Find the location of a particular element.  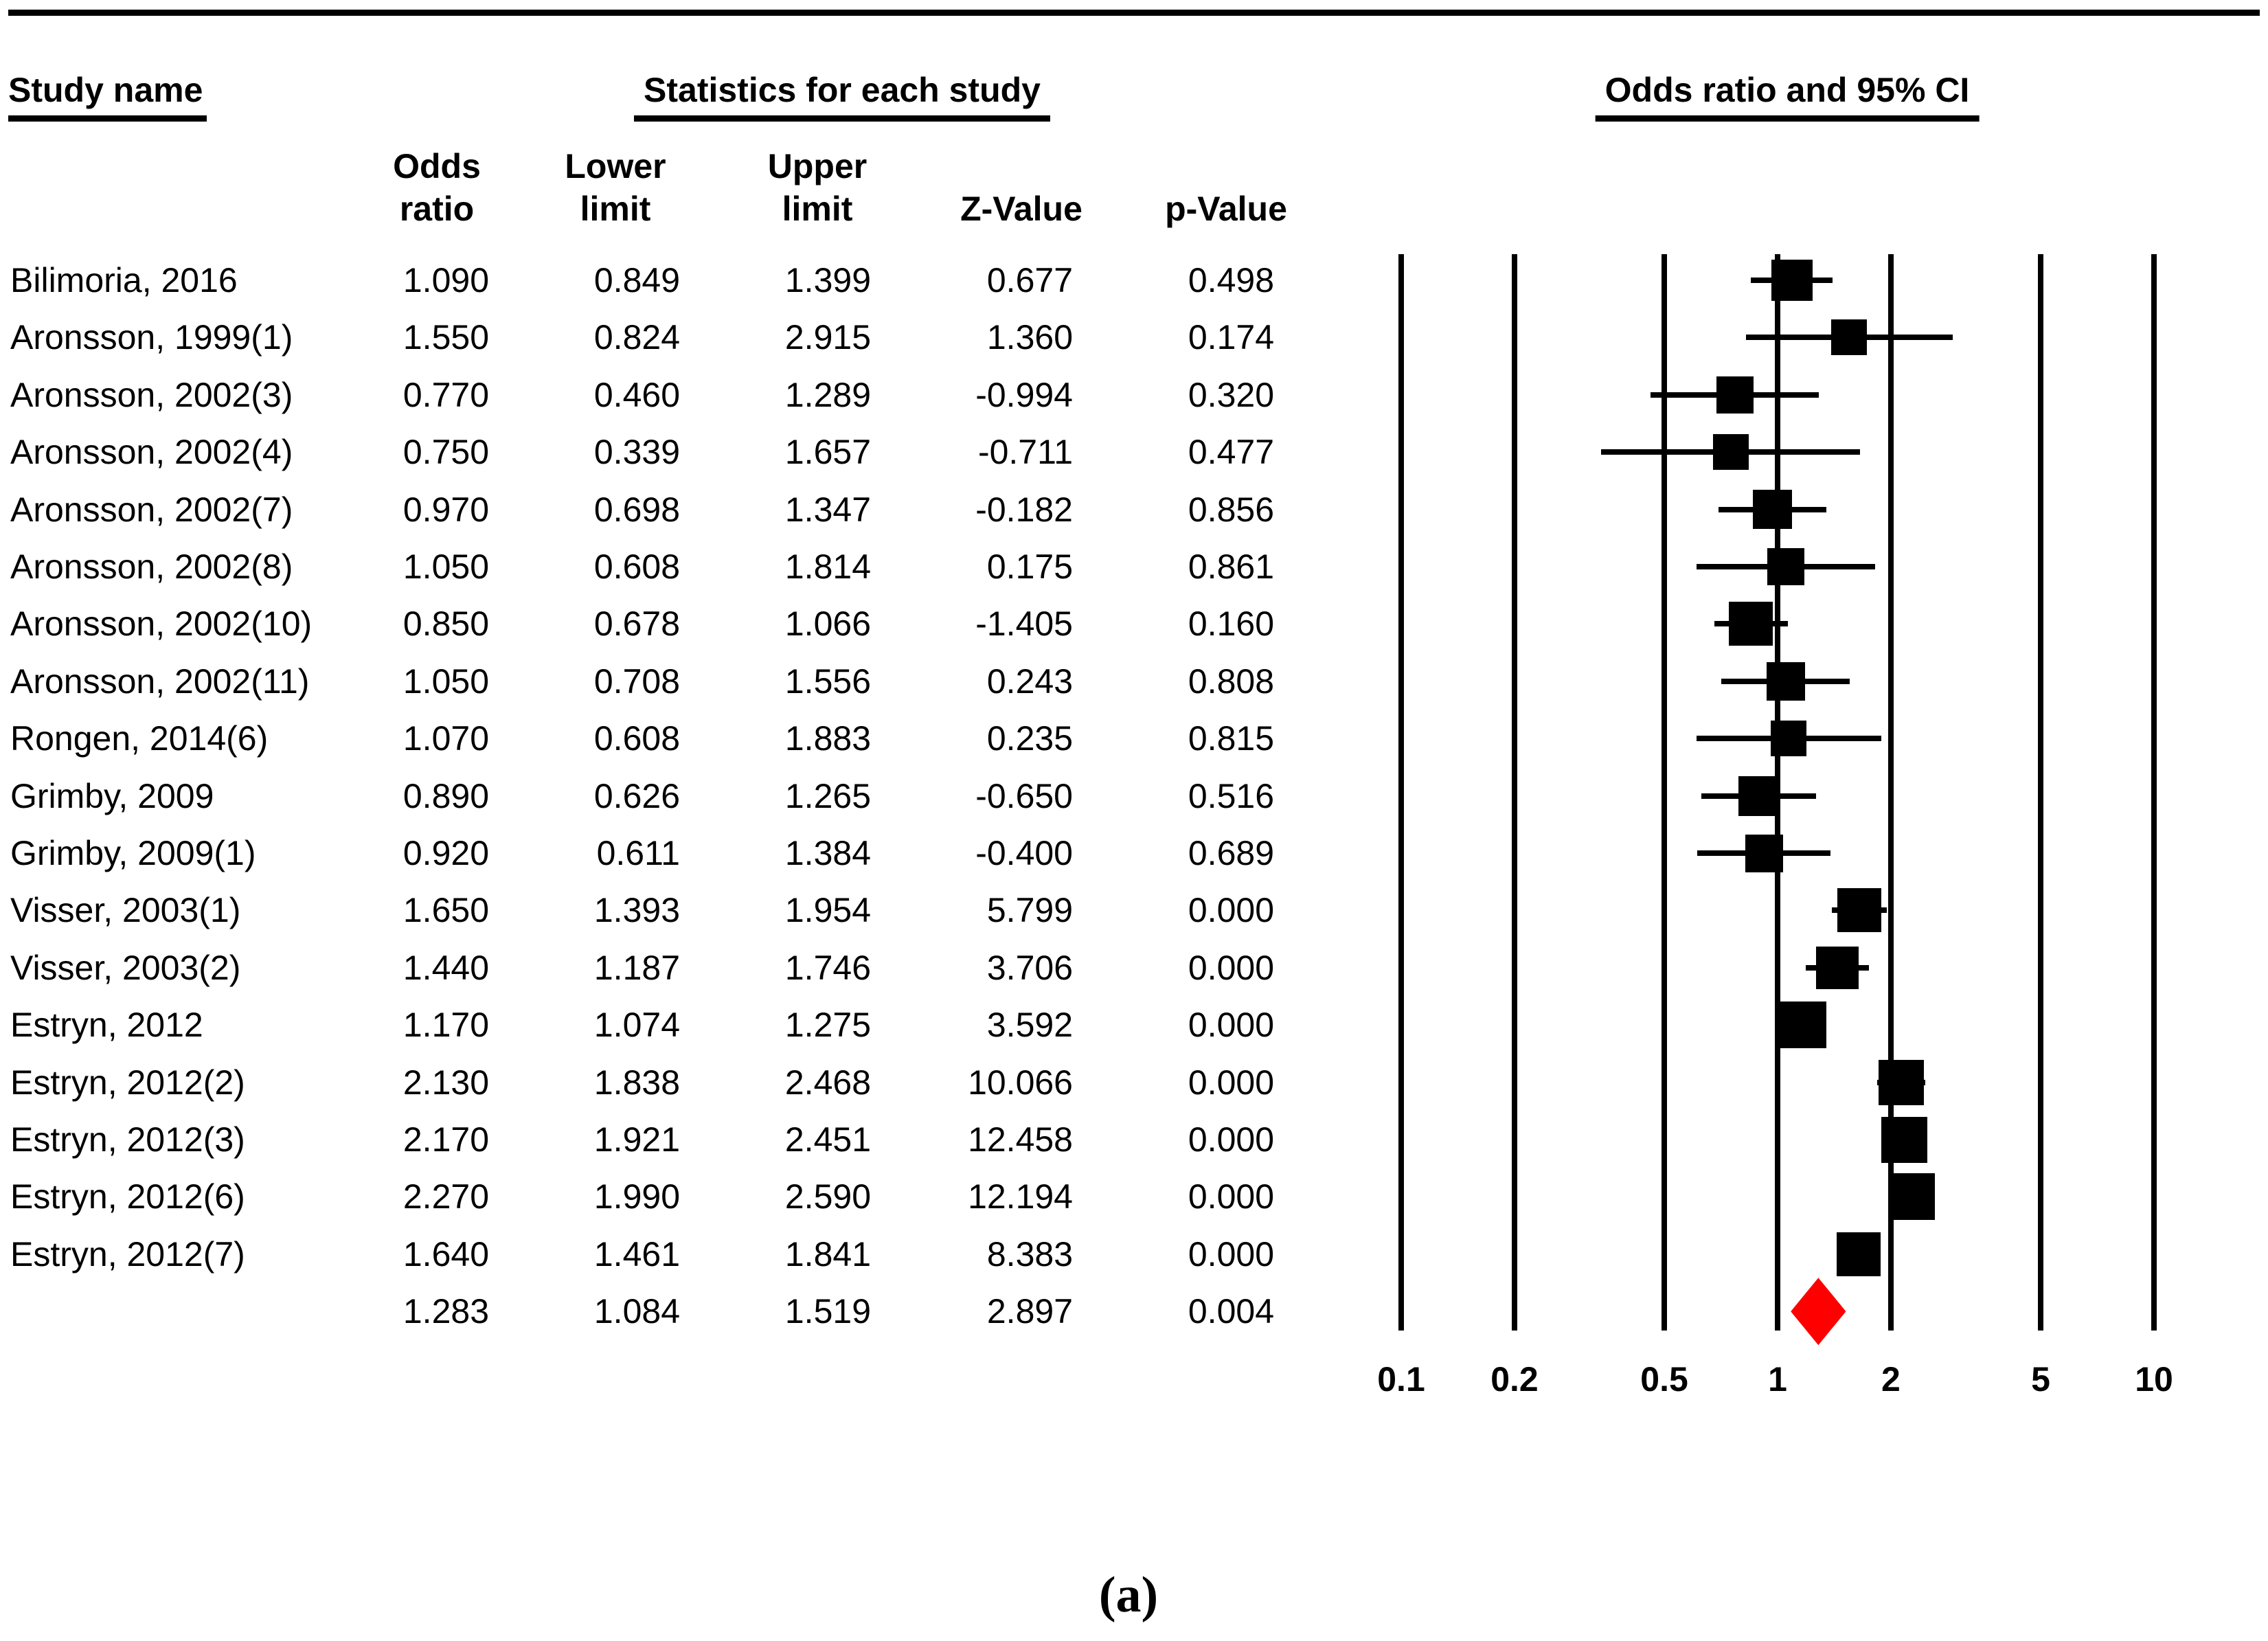

study-name-cell: Visser, 2003(1) is located at coordinates (126, 911).